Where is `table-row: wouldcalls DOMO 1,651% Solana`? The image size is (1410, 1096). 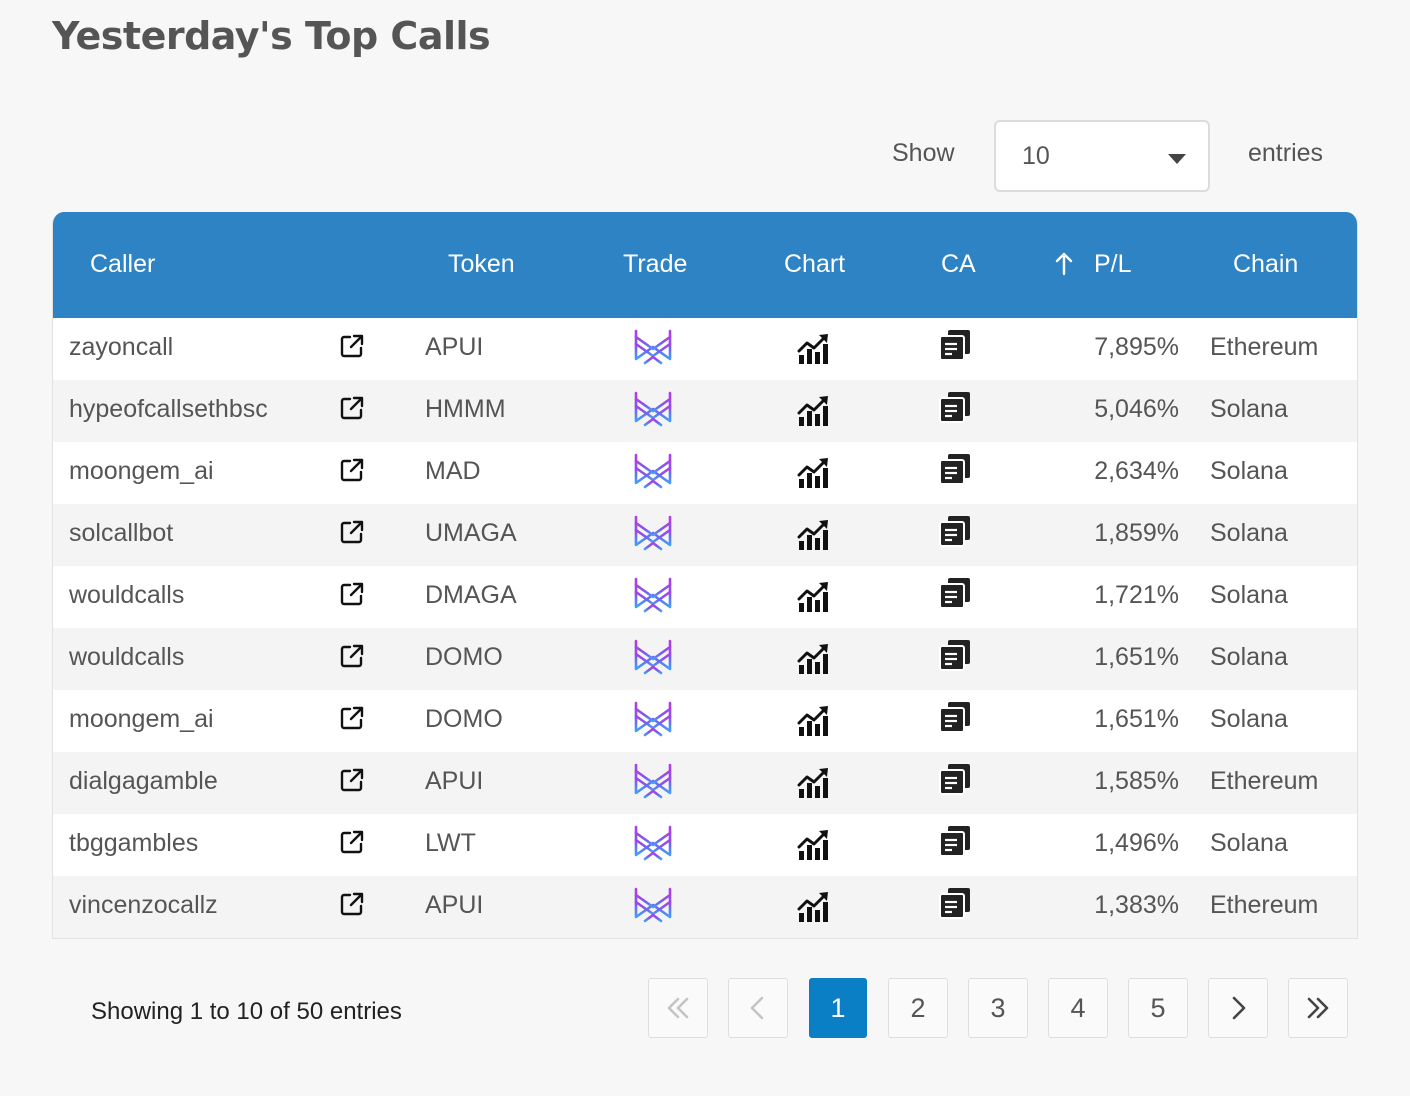 table-row: wouldcalls DOMO 1,651% Solana is located at coordinates (705, 659).